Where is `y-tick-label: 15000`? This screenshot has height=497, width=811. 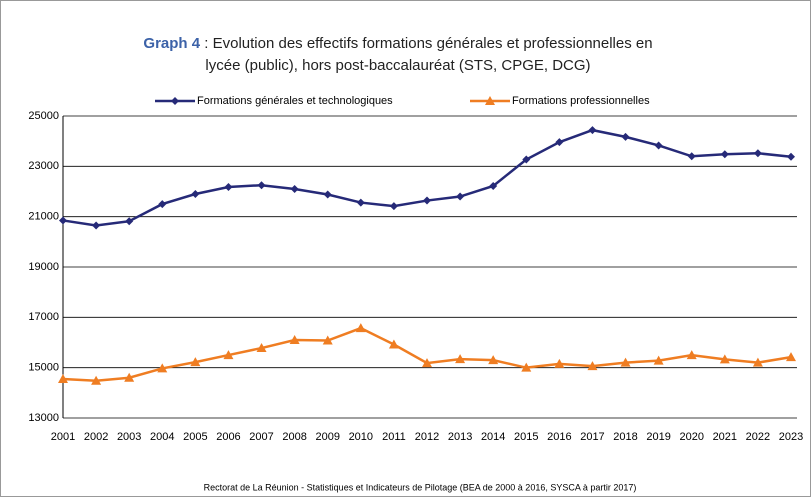 y-tick-label: 15000 is located at coordinates (43, 368).